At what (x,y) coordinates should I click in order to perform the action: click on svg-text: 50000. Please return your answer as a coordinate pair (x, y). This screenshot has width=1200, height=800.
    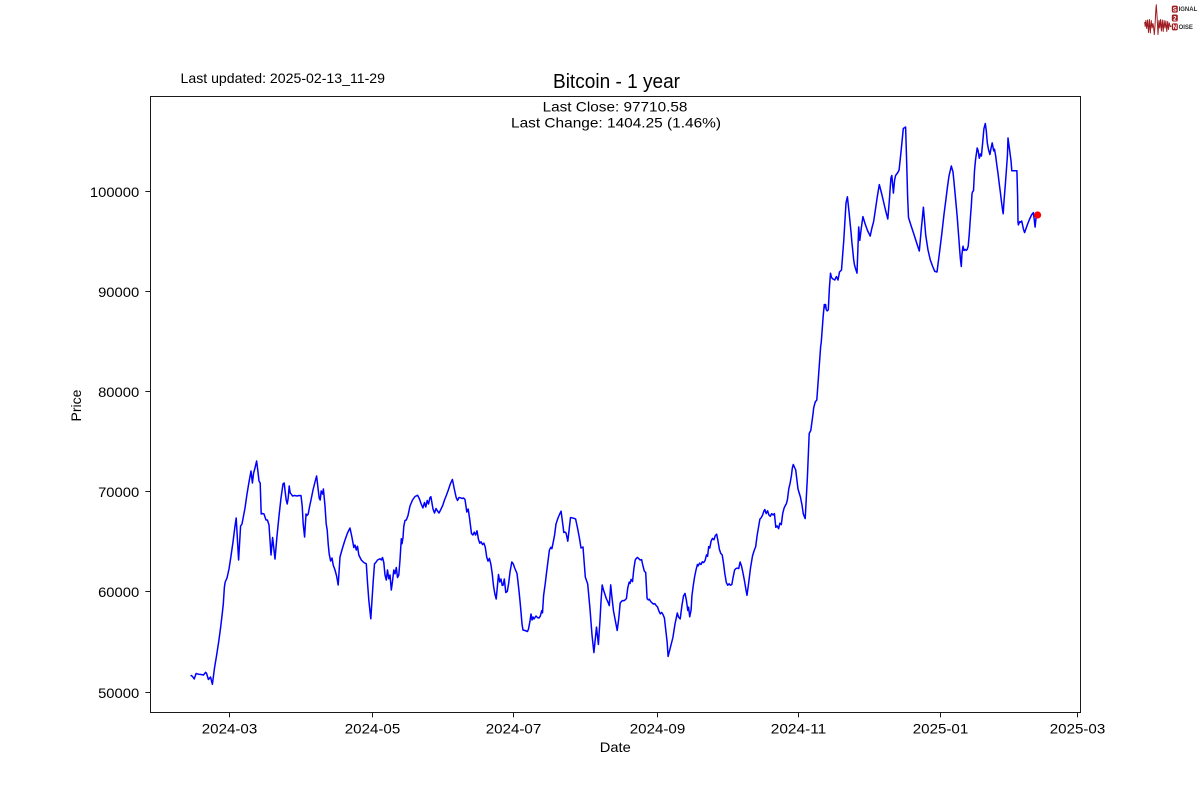
    Looking at the image, I should click on (118, 693).